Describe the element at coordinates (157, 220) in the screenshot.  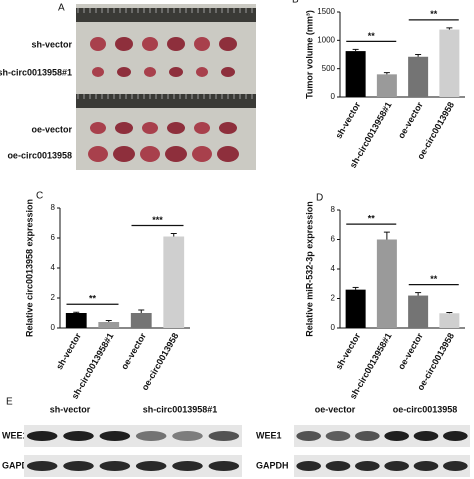
I see `significance-label: ***` at that location.